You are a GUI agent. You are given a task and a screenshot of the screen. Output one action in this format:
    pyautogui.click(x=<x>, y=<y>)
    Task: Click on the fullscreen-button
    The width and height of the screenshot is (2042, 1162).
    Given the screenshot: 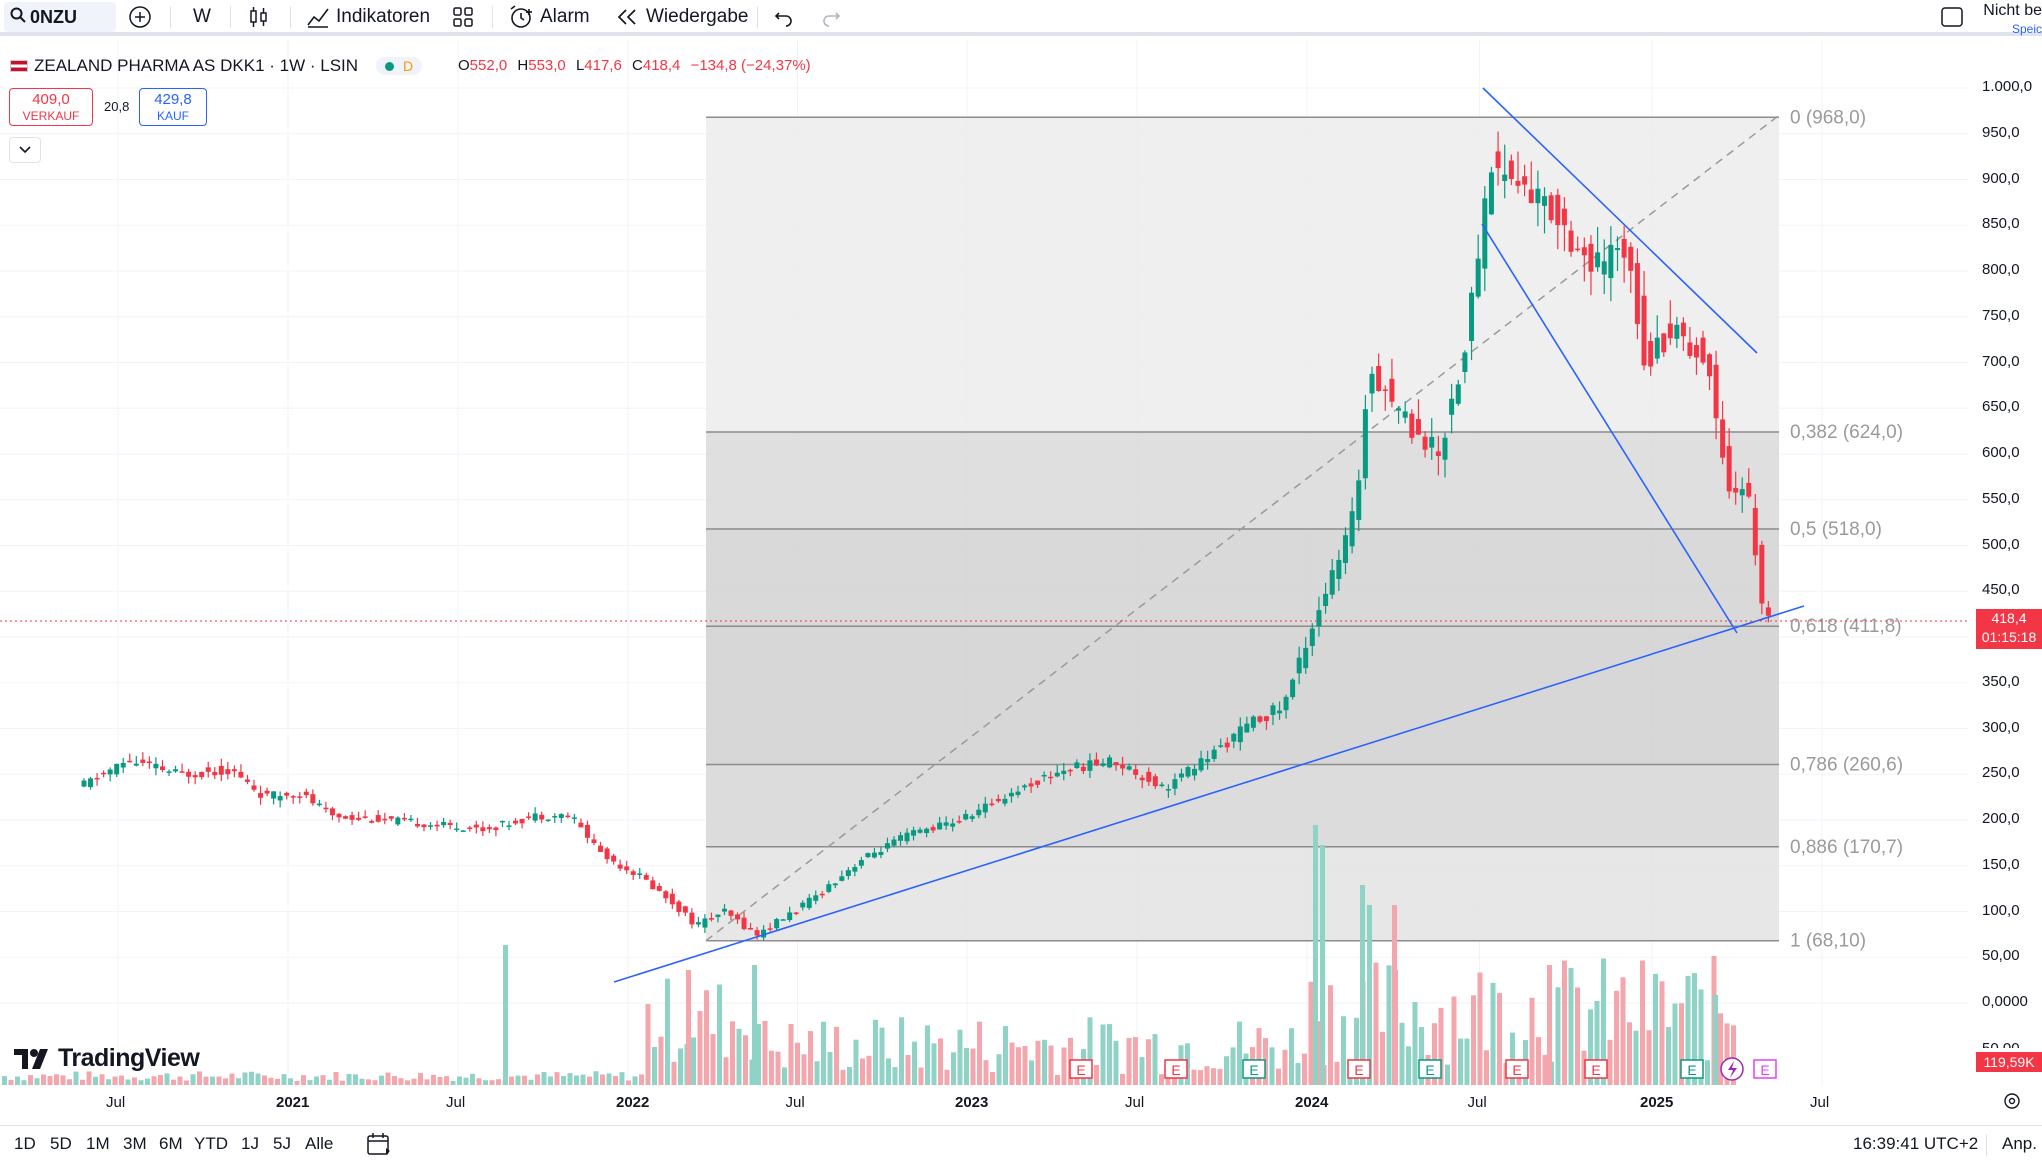 What is the action you would take?
    pyautogui.click(x=1952, y=17)
    